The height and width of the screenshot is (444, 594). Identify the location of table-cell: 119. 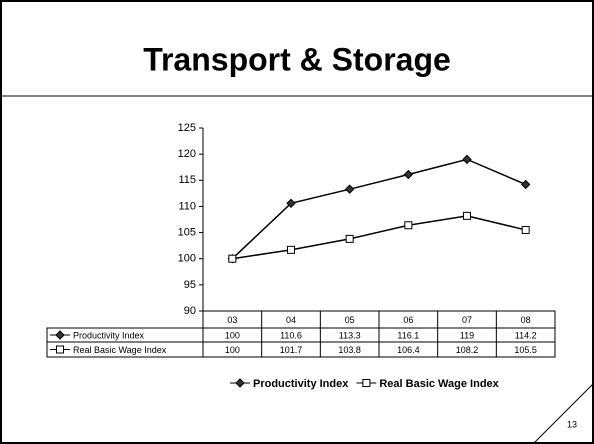
(467, 335).